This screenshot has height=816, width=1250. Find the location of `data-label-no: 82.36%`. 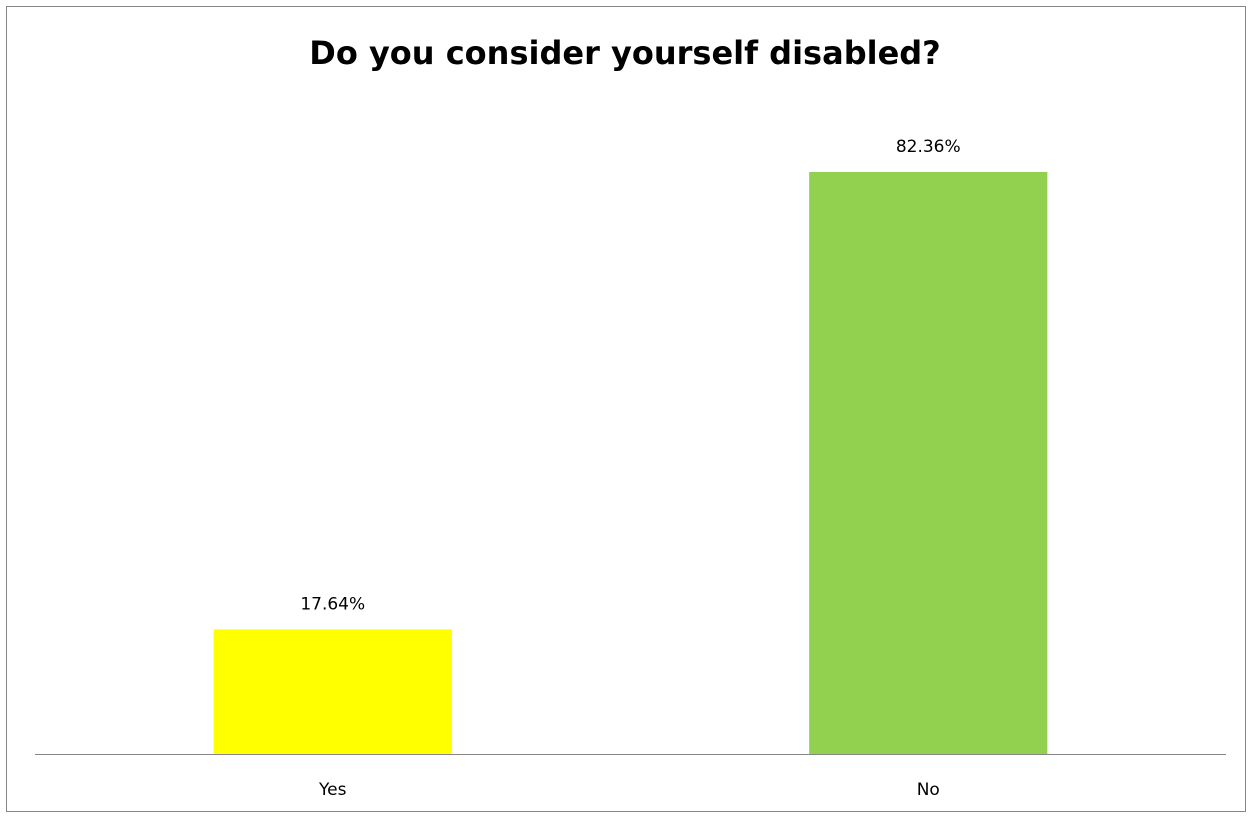

data-label-no: 82.36% is located at coordinates (928, 147).